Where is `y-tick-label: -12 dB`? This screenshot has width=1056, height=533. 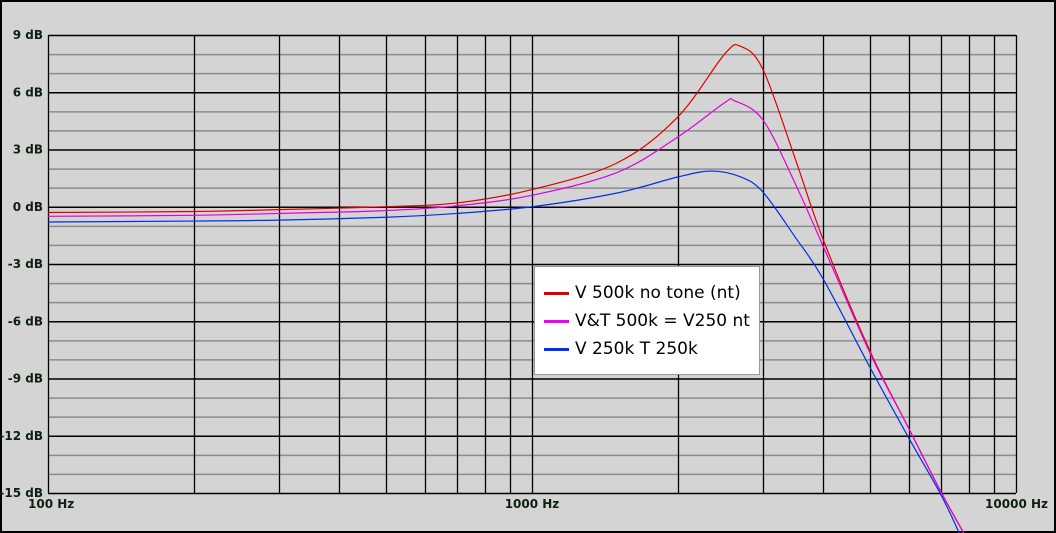 y-tick-label: -12 dB is located at coordinates (21, 436).